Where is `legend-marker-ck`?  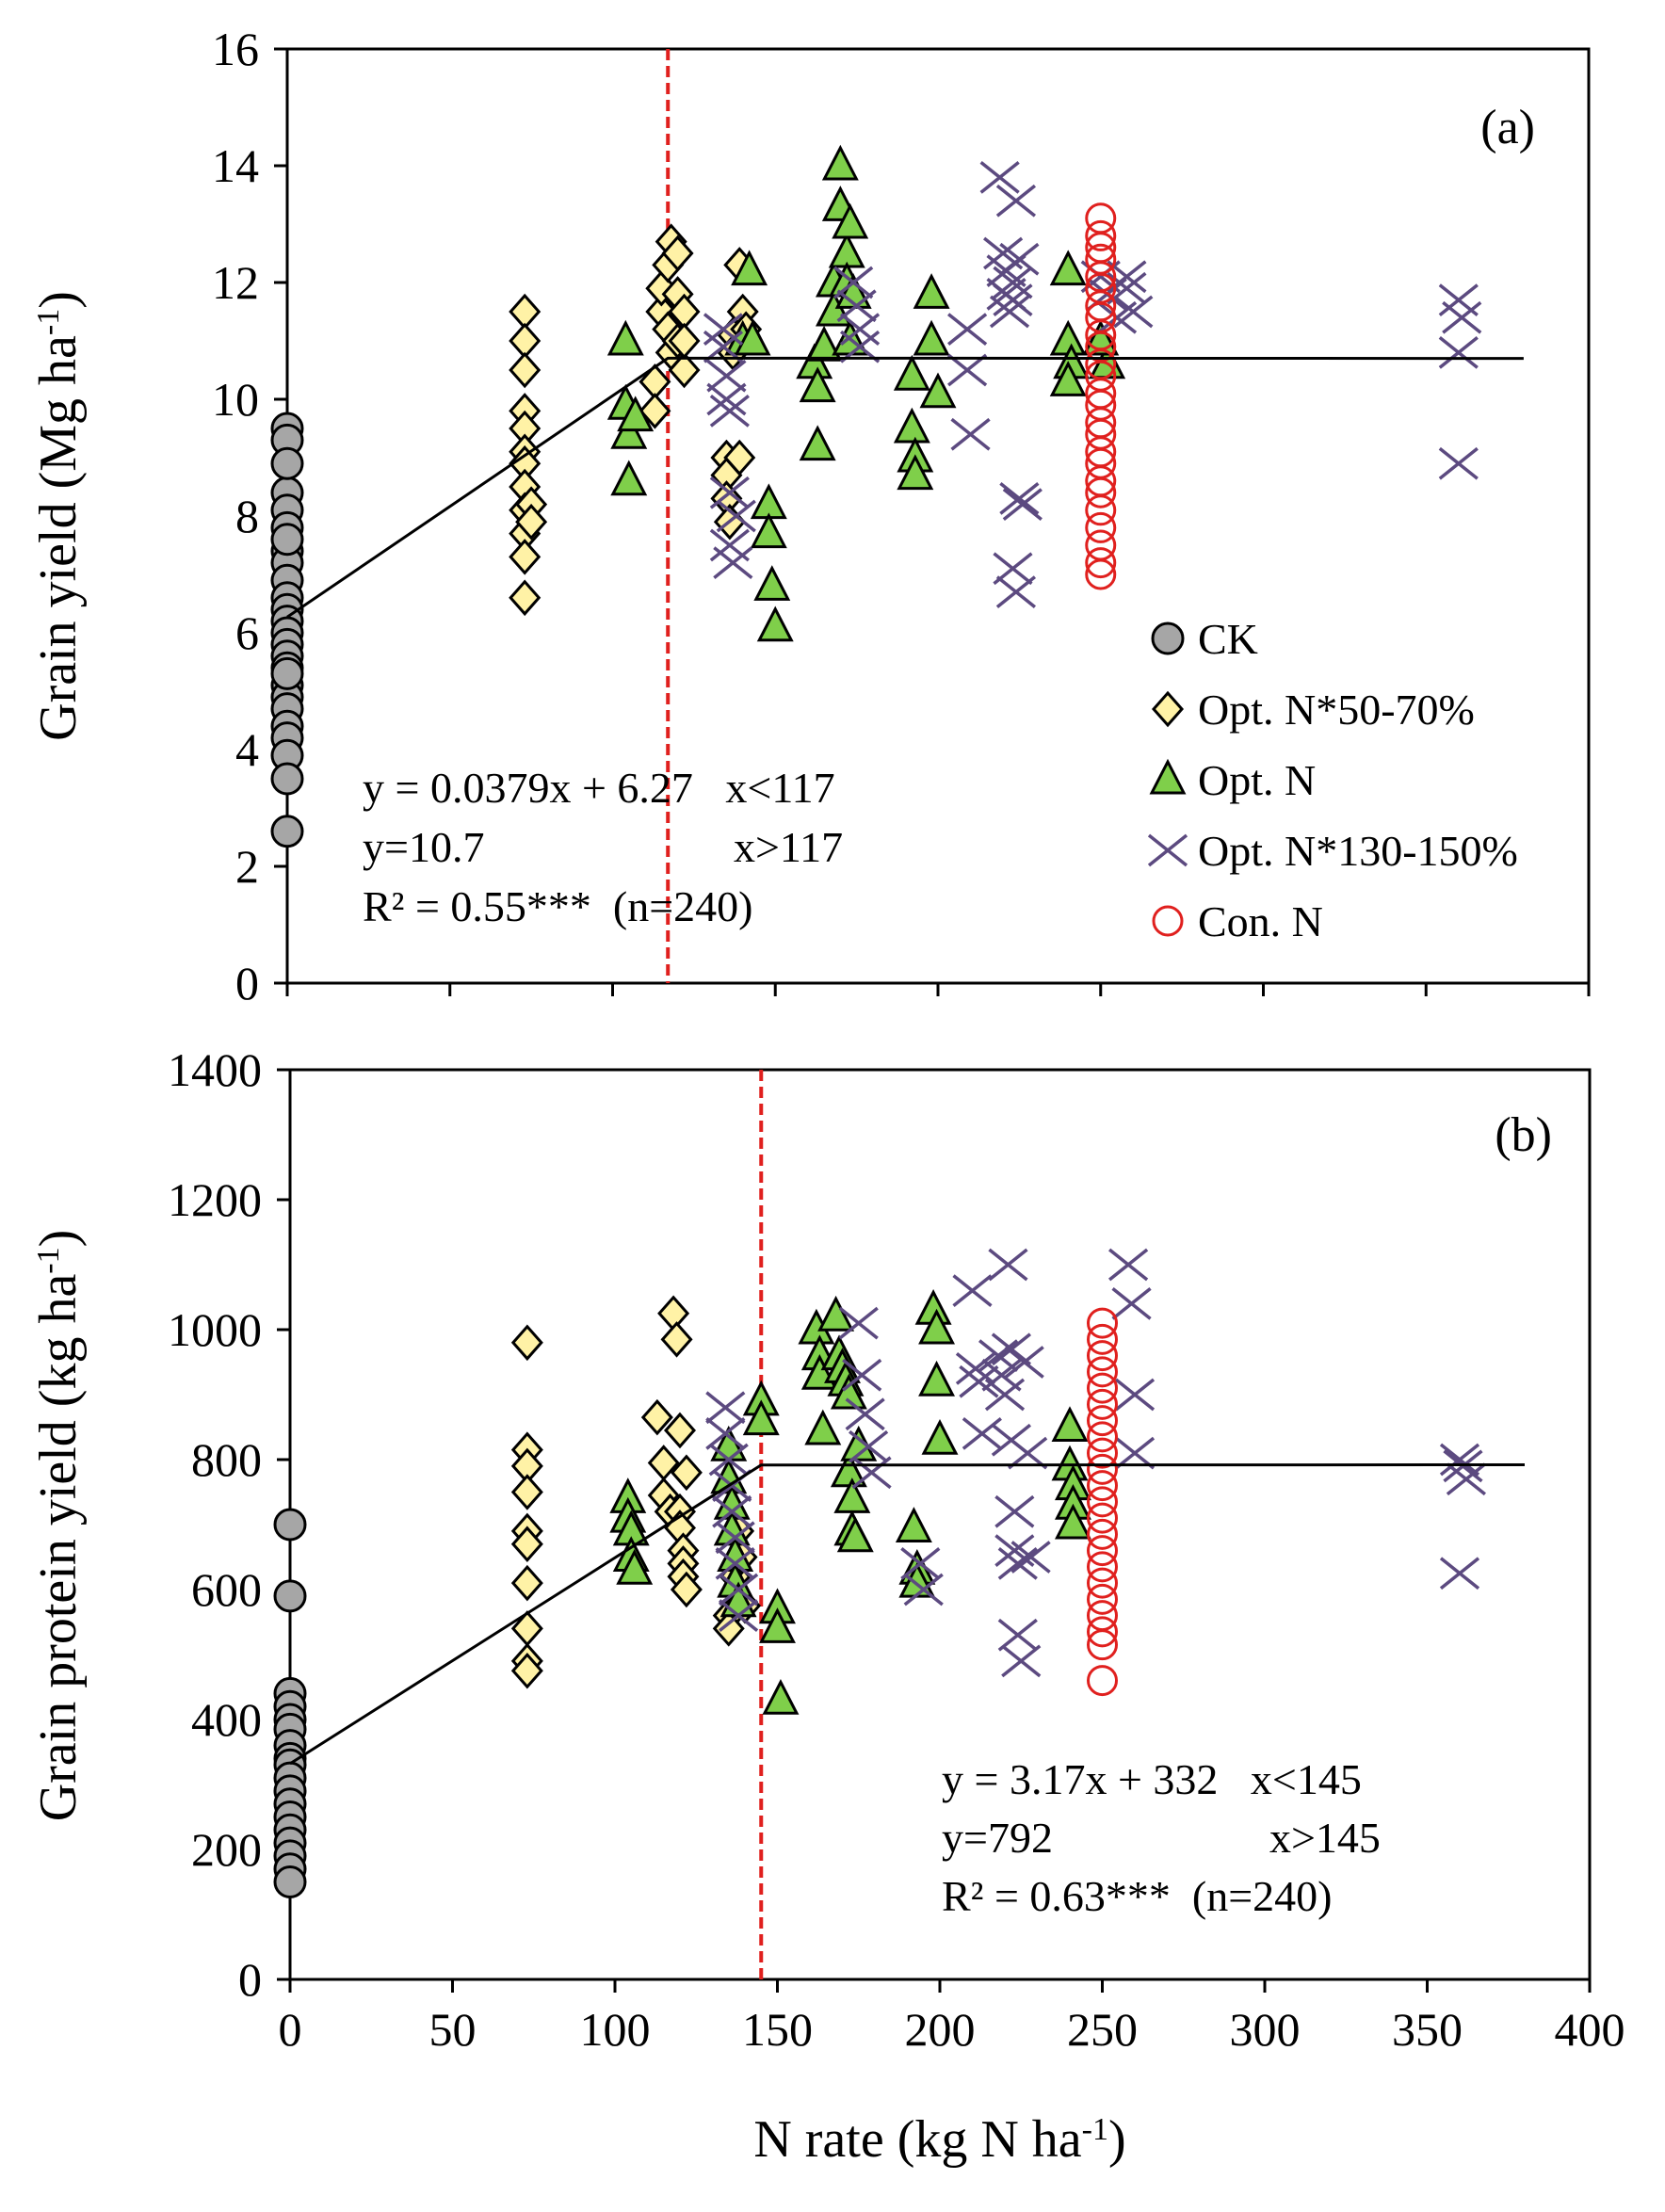 legend-marker-ck is located at coordinates (1168, 638).